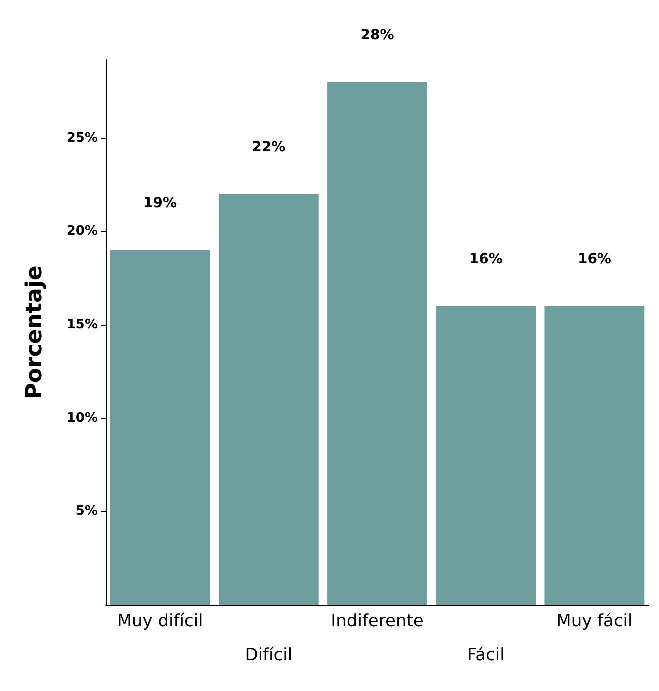 This screenshot has height=691, width=659. What do you see at coordinates (35, 333) in the screenshot?
I see `y-axis-title: Porcentaje` at bounding box center [35, 333].